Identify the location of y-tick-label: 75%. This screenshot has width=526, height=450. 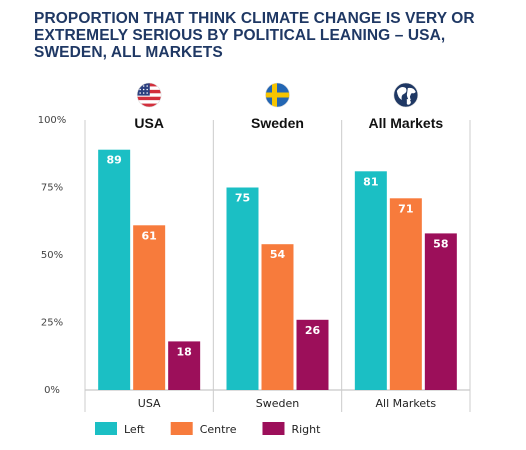
(52, 188).